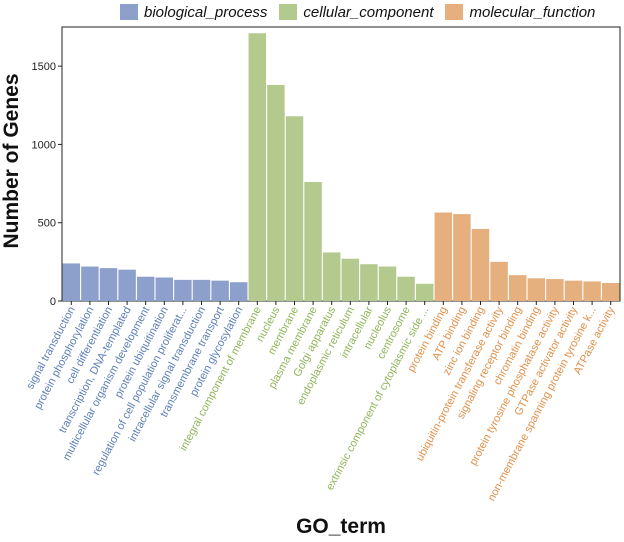  I want to click on y-tick-label: 0, so click(53, 302).